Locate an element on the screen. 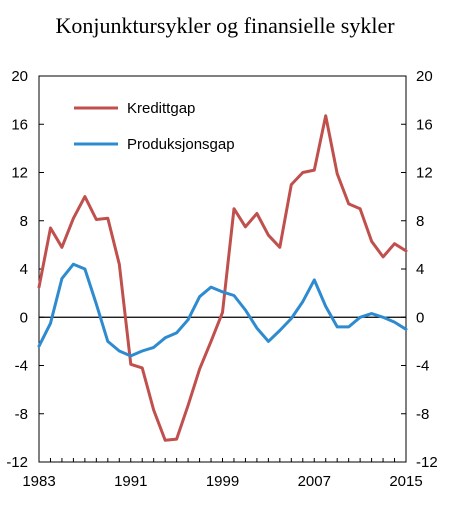 This screenshot has height=512, width=450. y-tick-label-left: 16 is located at coordinates (19, 124).